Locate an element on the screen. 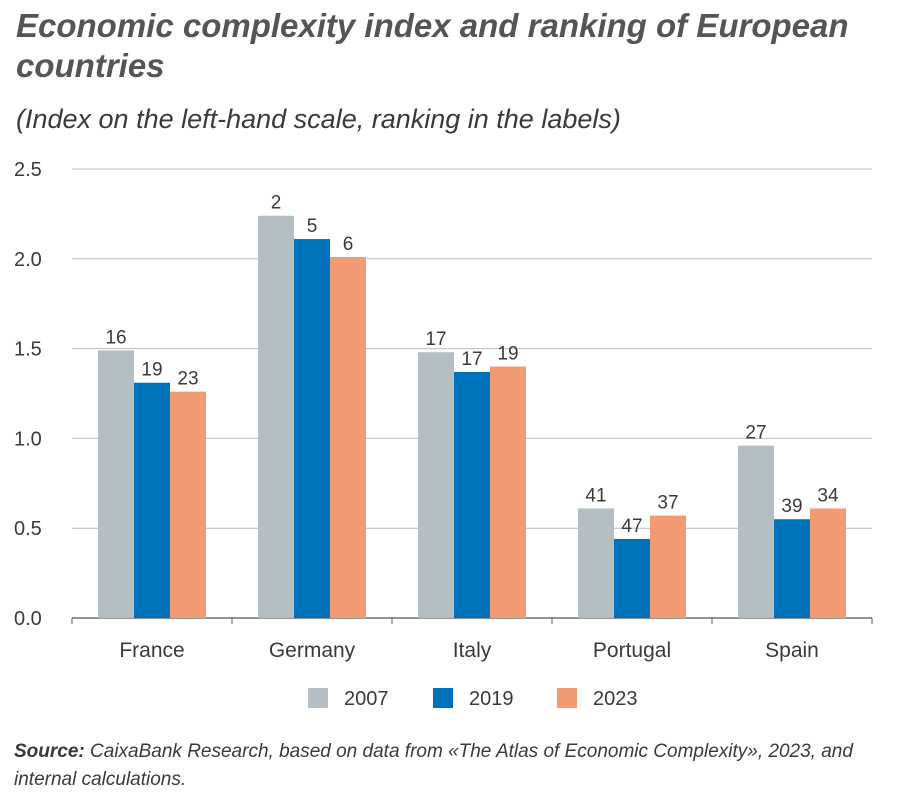 The image size is (900, 805). source-label: Source: is located at coordinates (49, 751).